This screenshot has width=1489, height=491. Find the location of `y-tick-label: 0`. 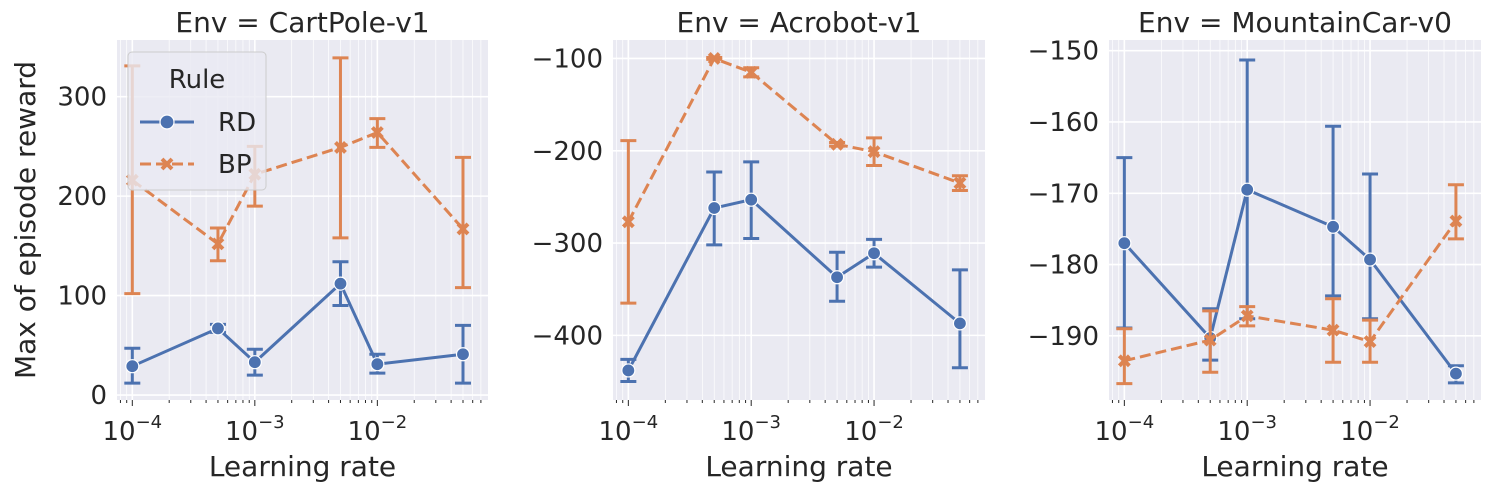

y-tick-label: 0 is located at coordinates (98, 396).